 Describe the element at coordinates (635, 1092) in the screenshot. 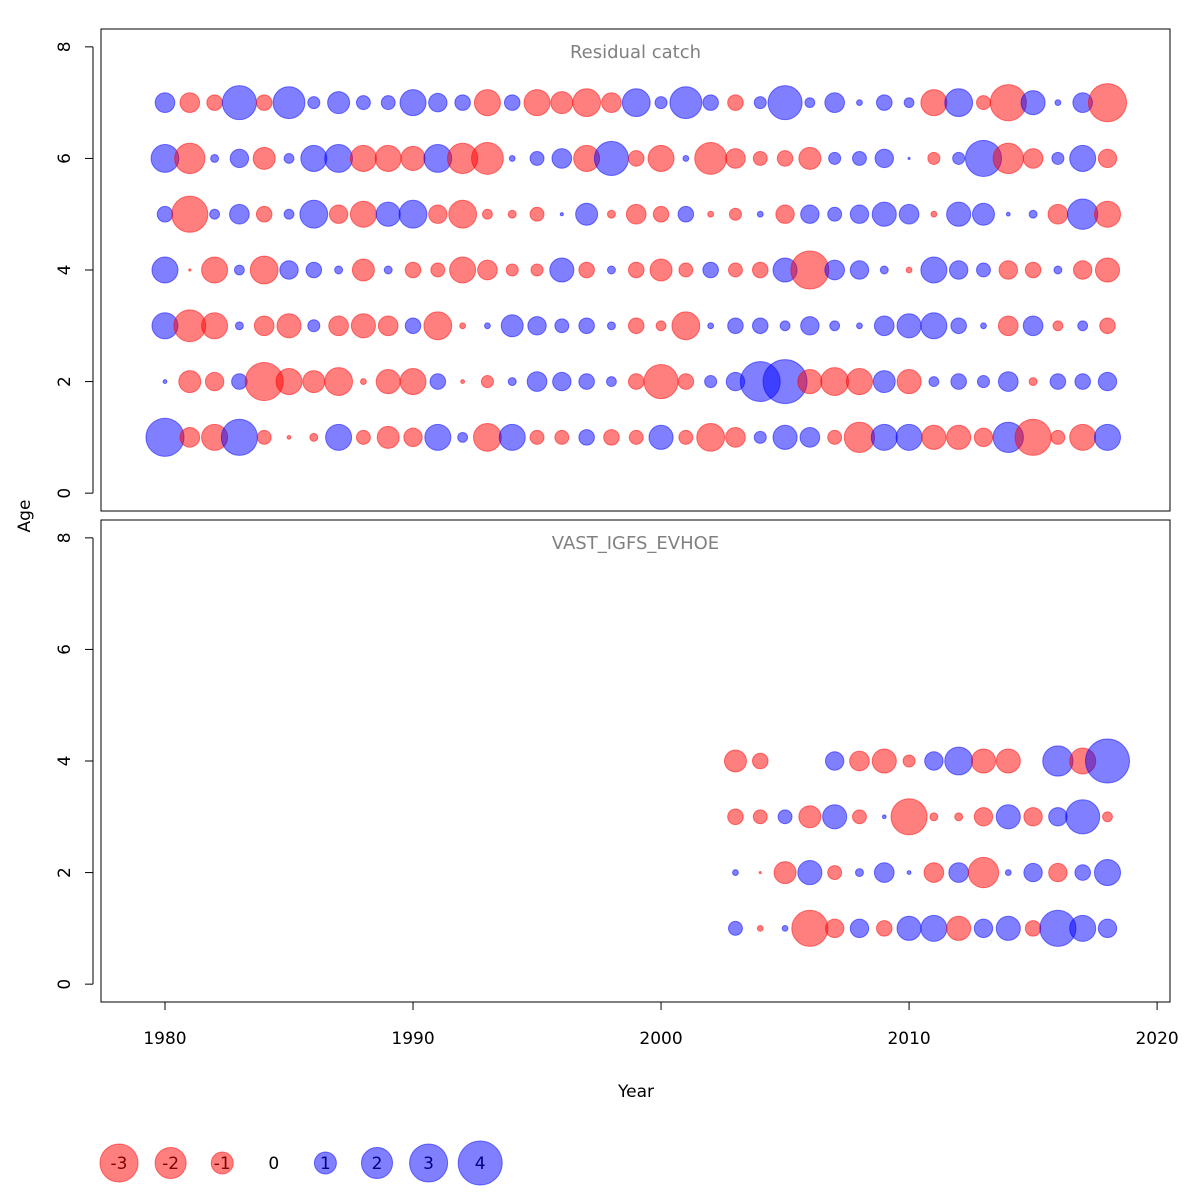

I see `x-axis-label: Year` at that location.